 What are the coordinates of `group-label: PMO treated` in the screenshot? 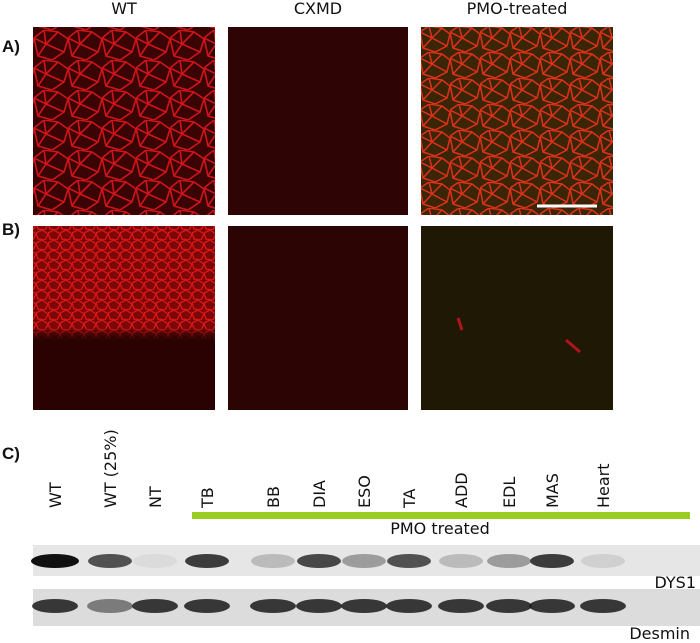 It's located at (440, 528).